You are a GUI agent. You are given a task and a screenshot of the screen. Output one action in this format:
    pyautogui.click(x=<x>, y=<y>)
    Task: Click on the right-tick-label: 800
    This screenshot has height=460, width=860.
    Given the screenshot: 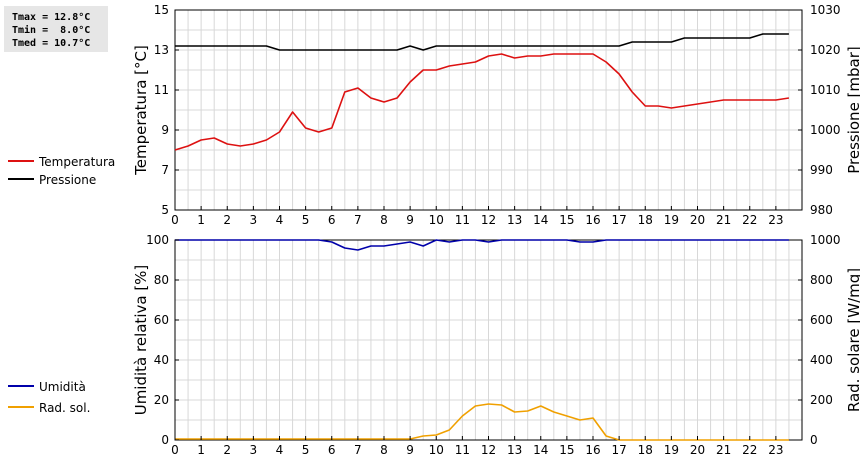 What is the action you would take?
    pyautogui.click(x=821, y=280)
    